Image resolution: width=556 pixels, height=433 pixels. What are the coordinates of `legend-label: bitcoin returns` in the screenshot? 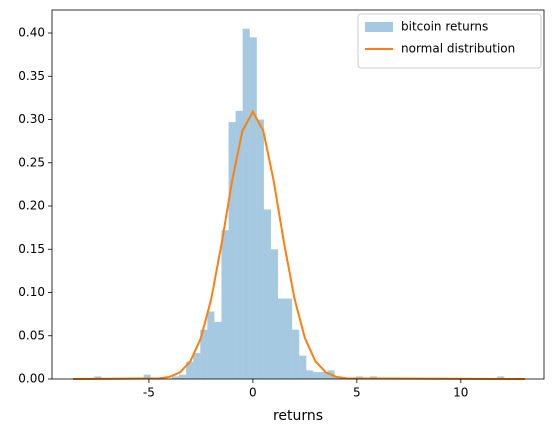 It's located at (444, 27).